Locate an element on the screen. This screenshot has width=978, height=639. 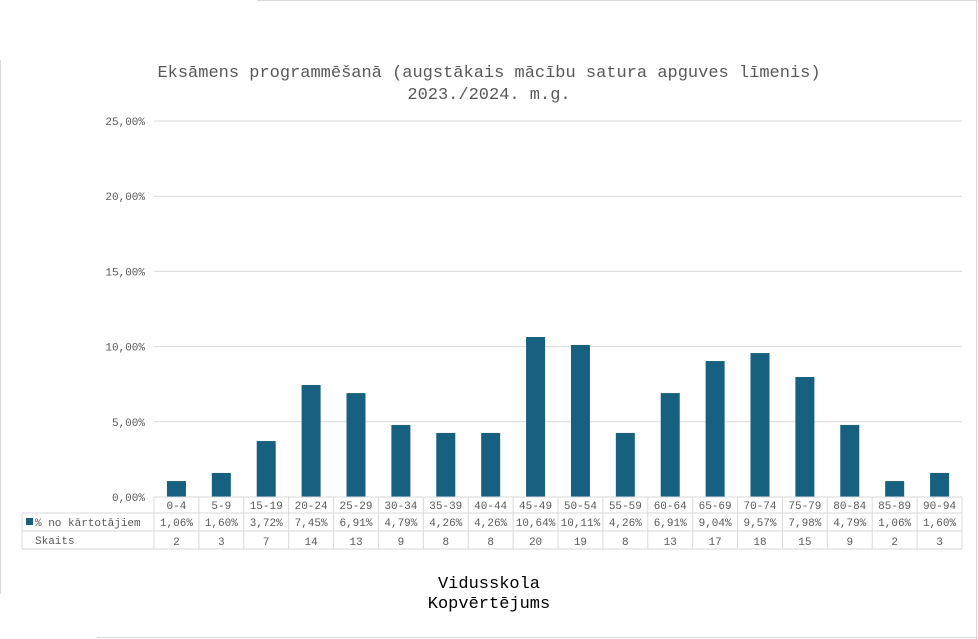
category-label: 85-89 is located at coordinates (894, 507).